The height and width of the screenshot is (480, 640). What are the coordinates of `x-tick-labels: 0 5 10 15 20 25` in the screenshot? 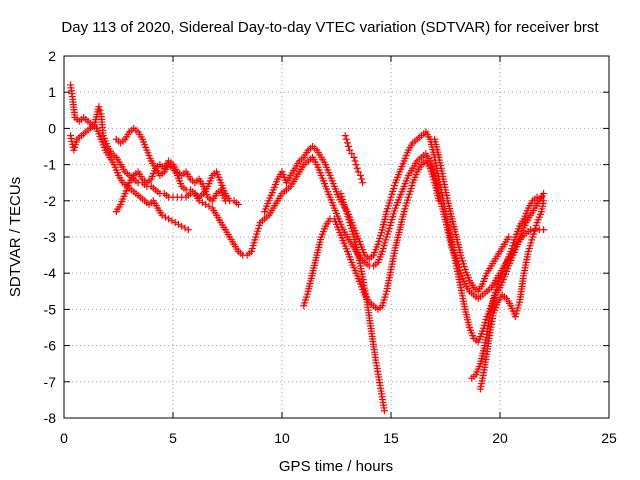 It's located at (338, 438).